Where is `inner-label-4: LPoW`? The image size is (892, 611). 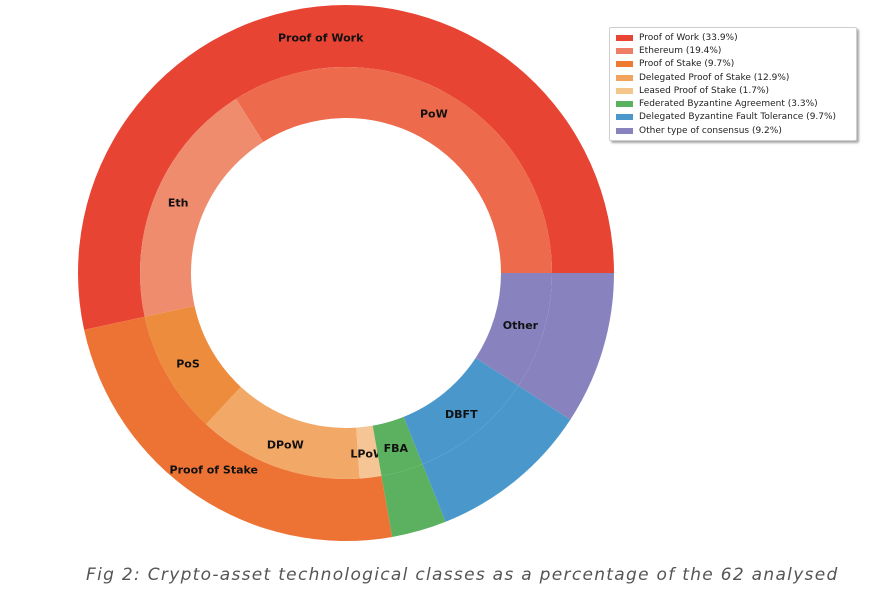 inner-label-4: LPoW is located at coordinates (367, 454).